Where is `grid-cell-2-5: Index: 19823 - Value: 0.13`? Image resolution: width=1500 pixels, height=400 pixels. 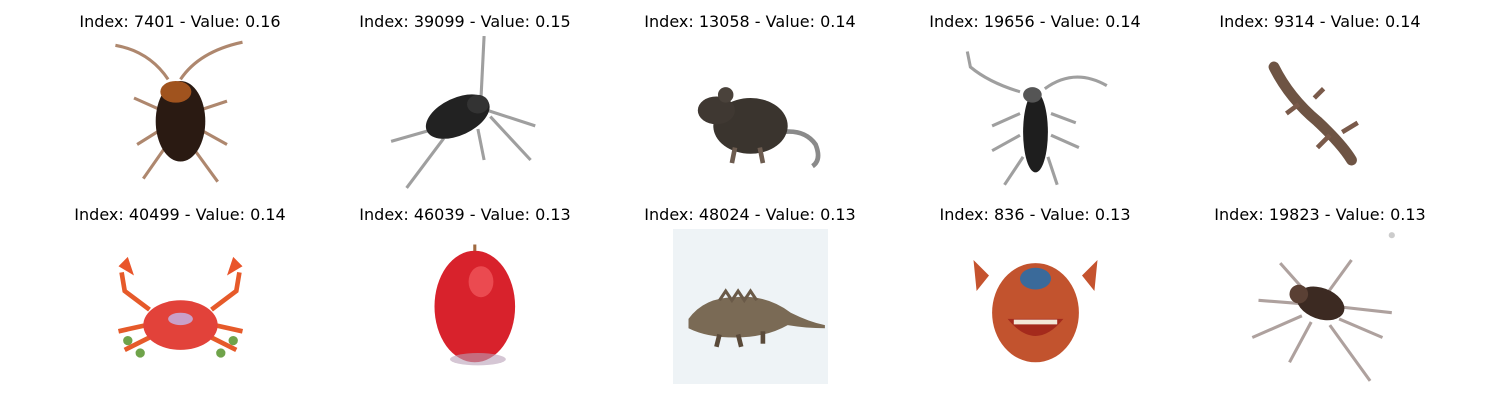
grid-cell-2-5: Index: 19823 - Value: 0.13 is located at coordinates (1320, 289).